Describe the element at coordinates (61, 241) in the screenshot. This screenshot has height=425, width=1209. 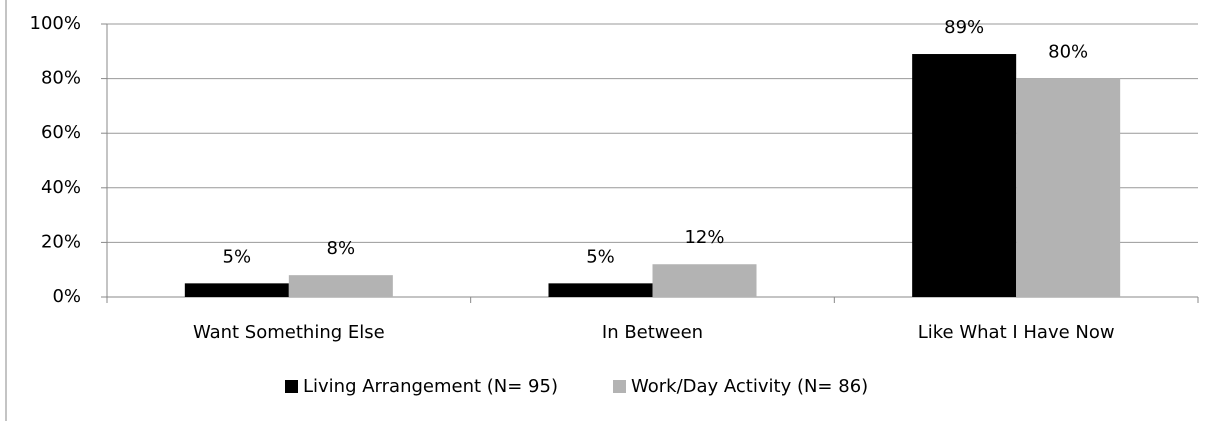
I see `y-tick-label: 20%` at that location.